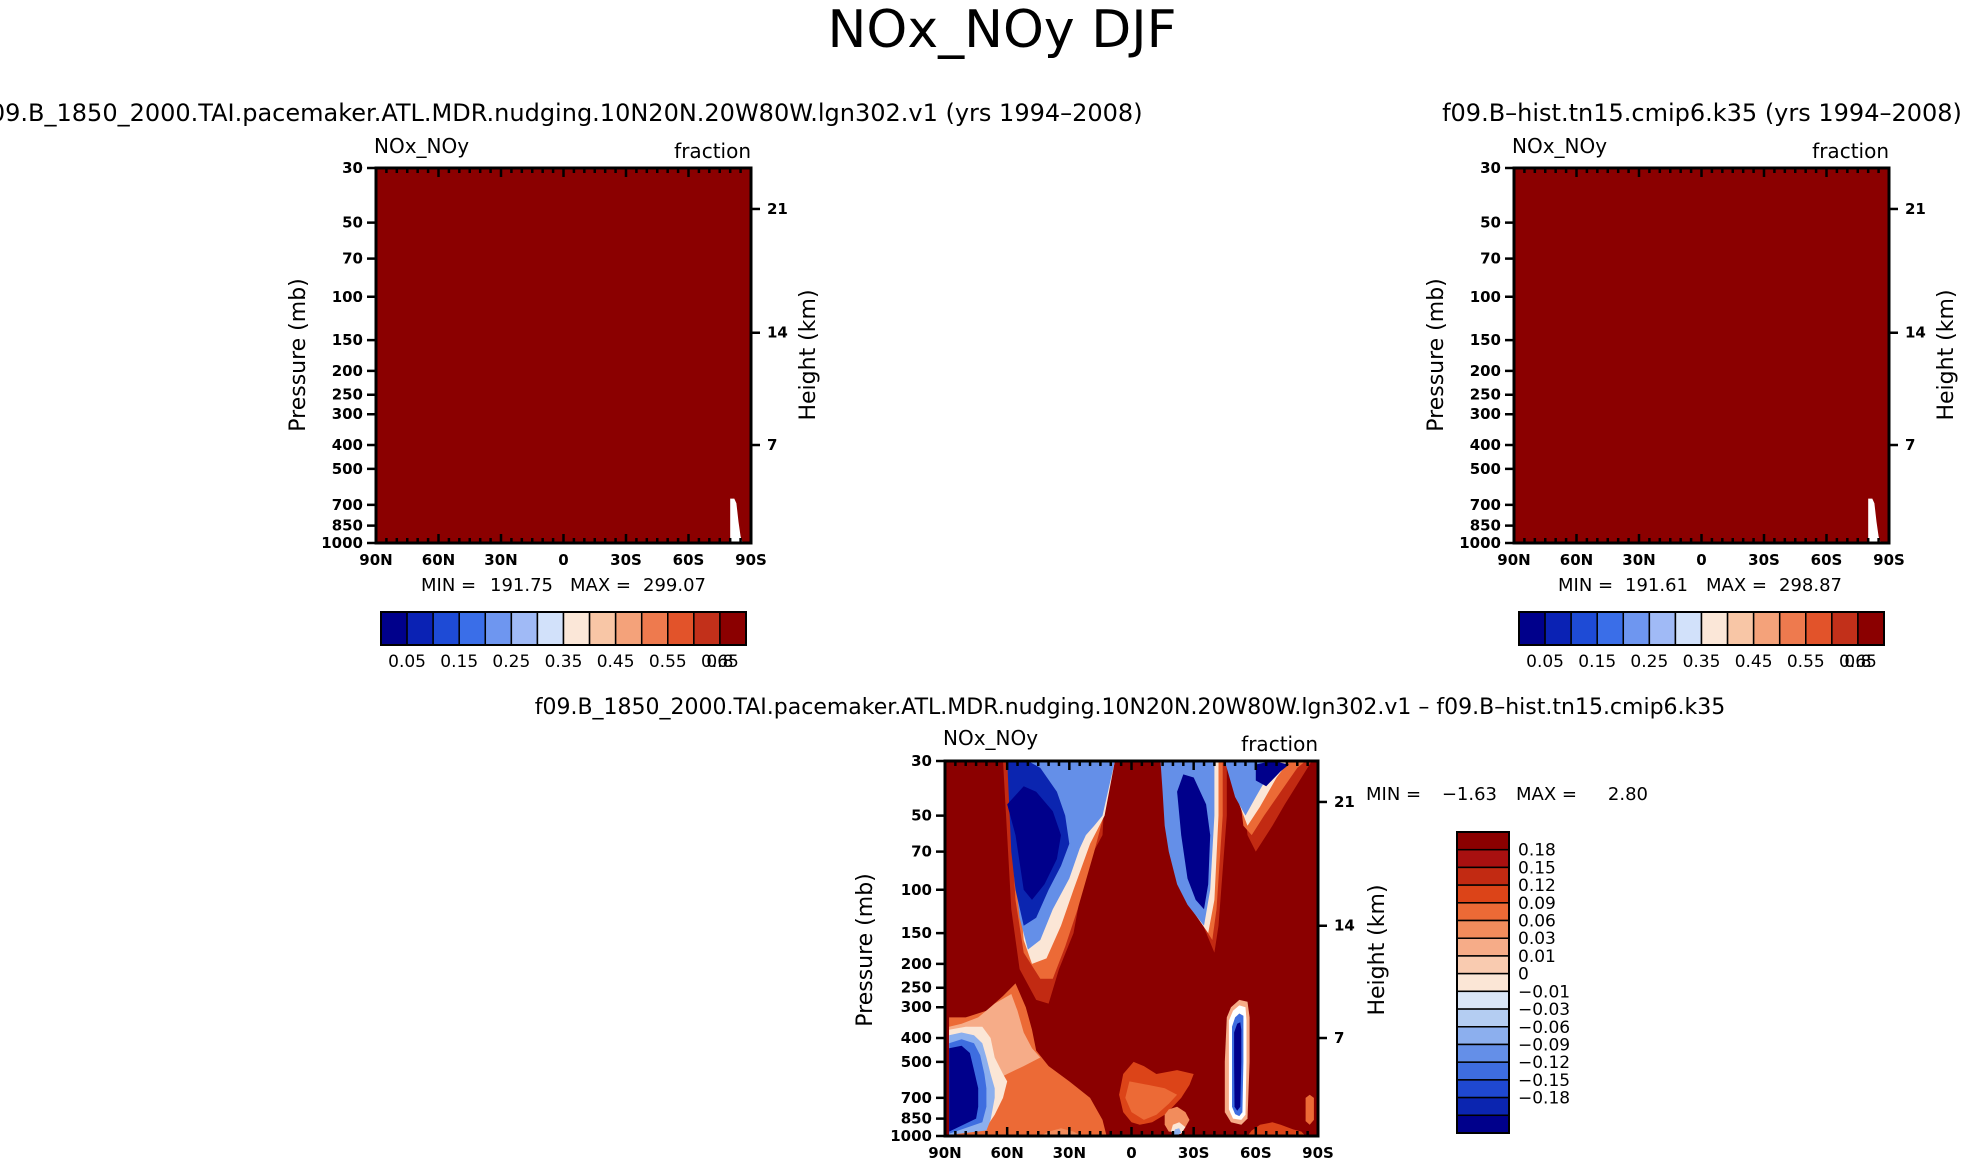 The height and width of the screenshot is (1171, 1965). Describe the element at coordinates (1490, 259) in the screenshot. I see `panel-b-y-tick-label: 70` at that location.